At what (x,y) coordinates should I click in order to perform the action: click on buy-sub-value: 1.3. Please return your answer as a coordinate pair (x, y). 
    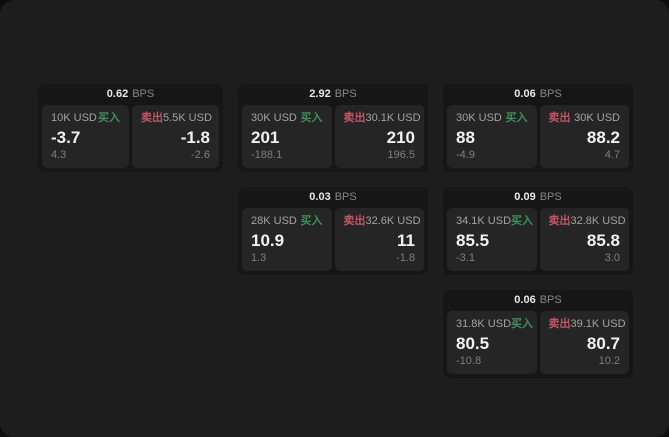
    Looking at the image, I should click on (259, 258).